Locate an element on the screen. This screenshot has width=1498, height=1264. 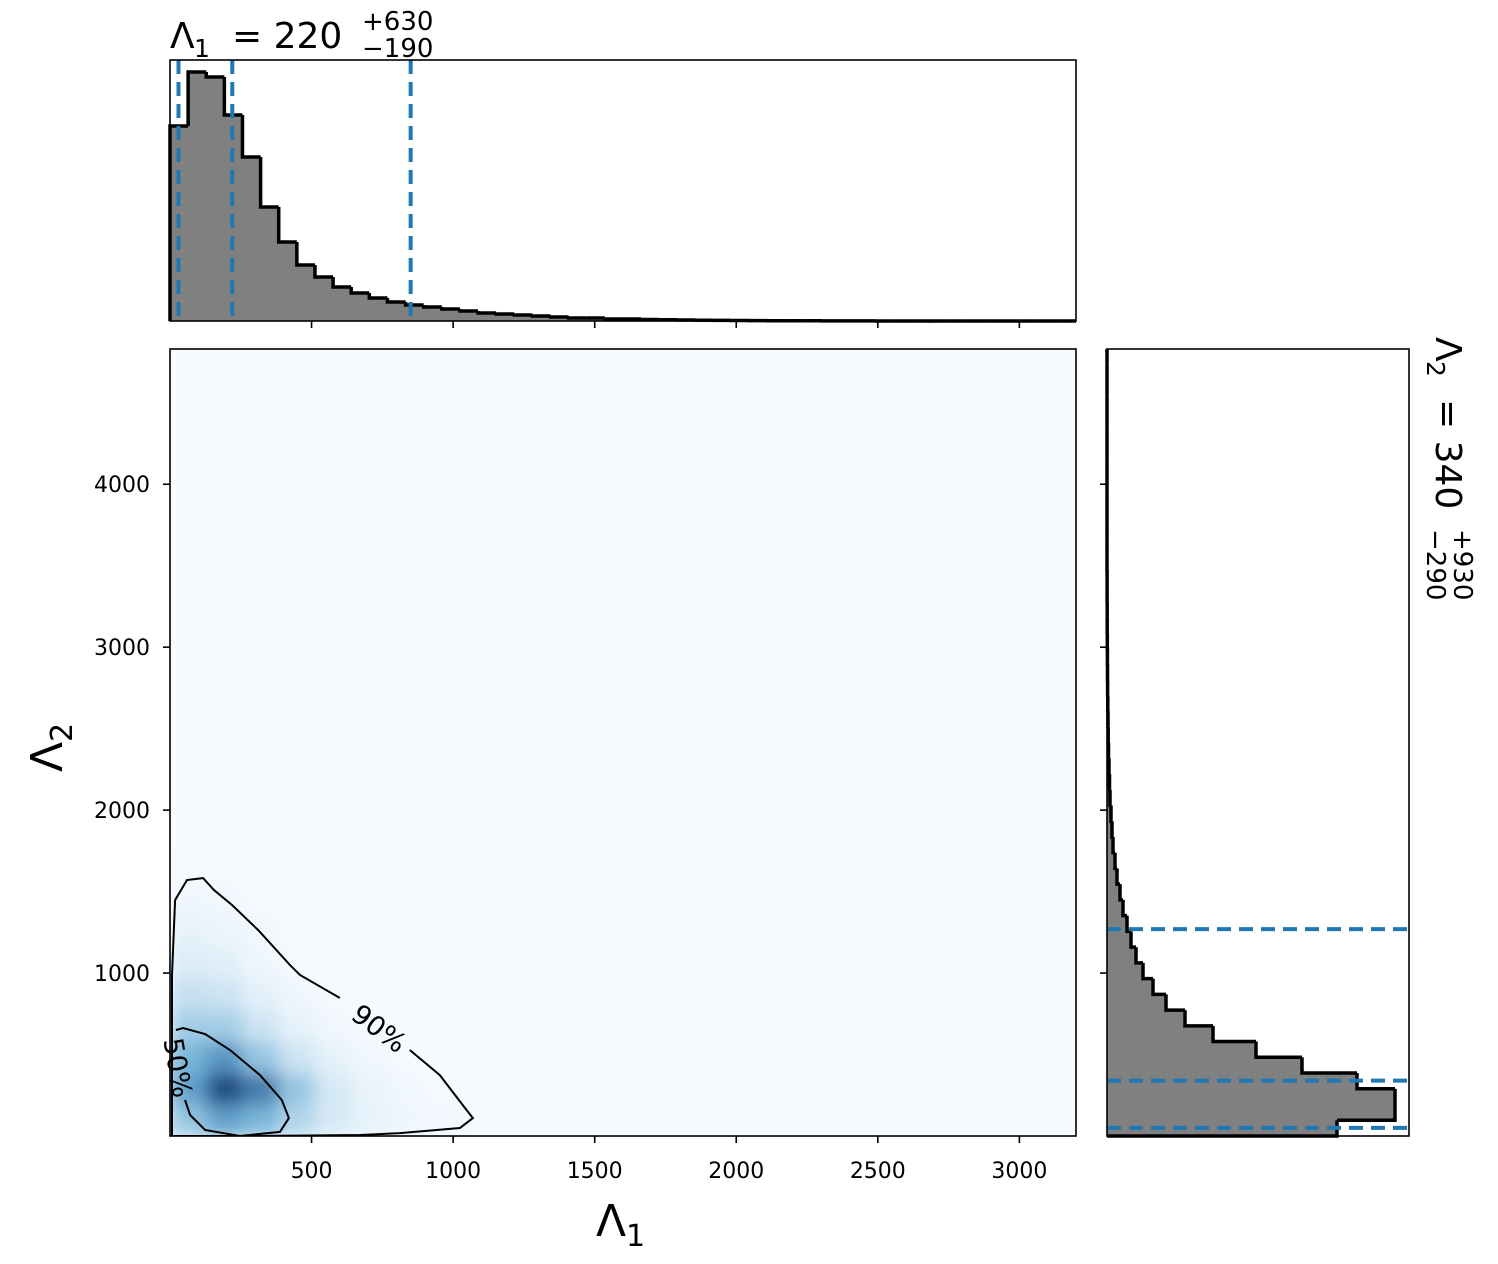
axis-label-symbol: Λ is located at coordinates (611, 1221).